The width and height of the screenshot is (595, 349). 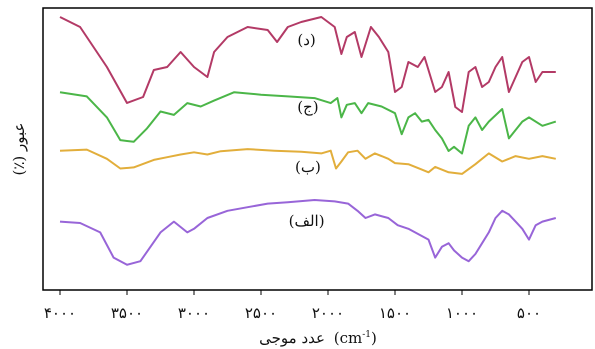 What do you see at coordinates (529, 313) in the screenshot?
I see `x-tick-label-7: ۵۰۰` at bounding box center [529, 313].